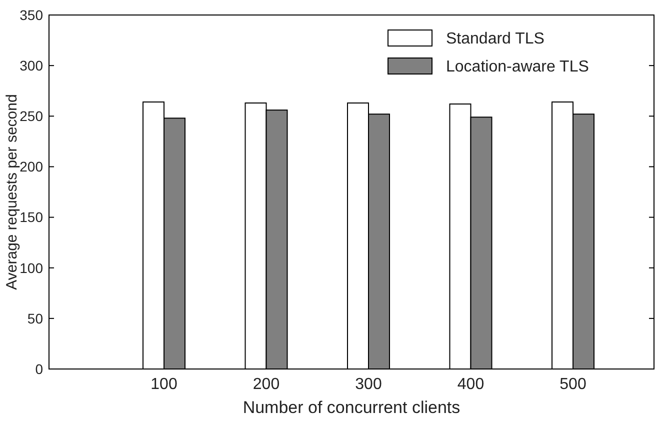  What do you see at coordinates (573, 384) in the screenshot?
I see `x-tick-label: 500` at bounding box center [573, 384].